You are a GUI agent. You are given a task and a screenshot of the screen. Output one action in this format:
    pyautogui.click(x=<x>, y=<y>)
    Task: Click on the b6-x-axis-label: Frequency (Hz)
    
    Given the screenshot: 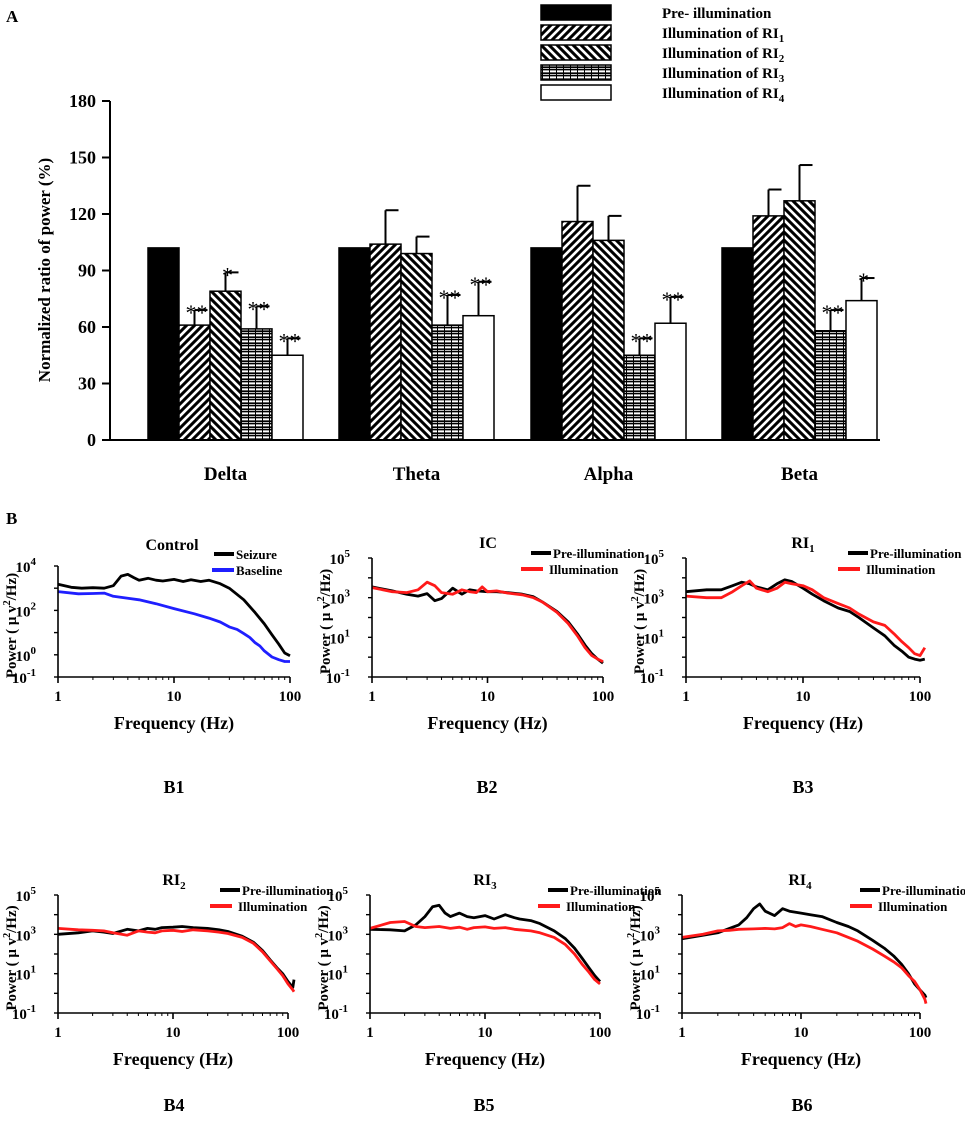 What is the action you would take?
    pyautogui.click(x=801, y=1059)
    